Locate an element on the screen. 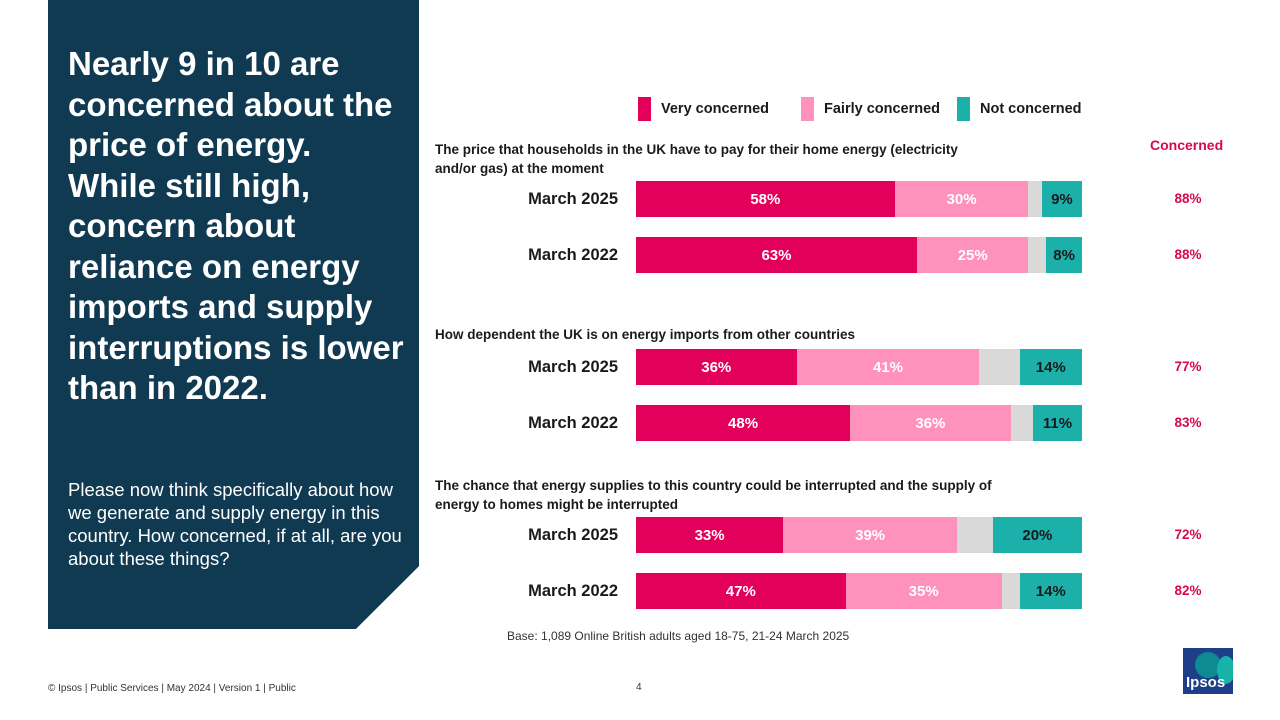  bar-segment-fairly: 39% is located at coordinates (870, 535).